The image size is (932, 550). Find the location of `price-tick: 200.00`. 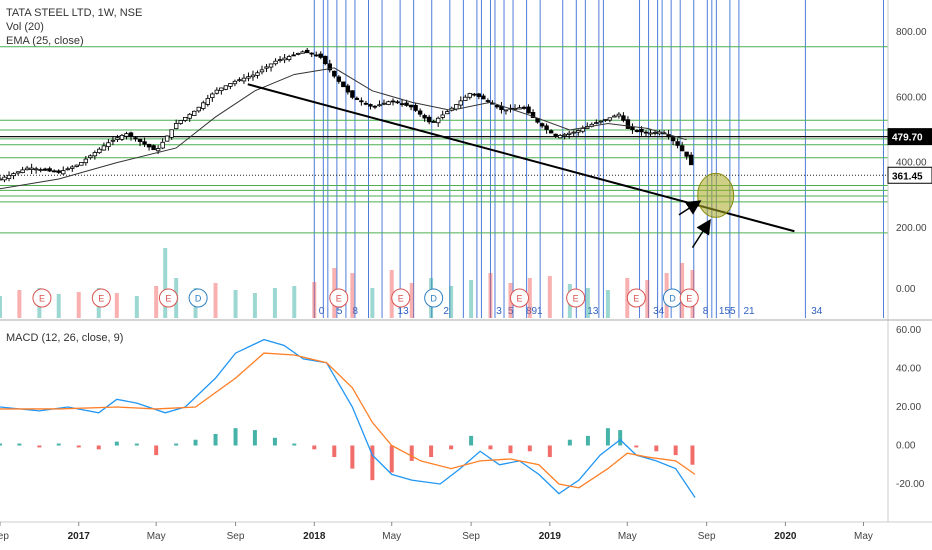

price-tick: 200.00 is located at coordinates (911, 228).